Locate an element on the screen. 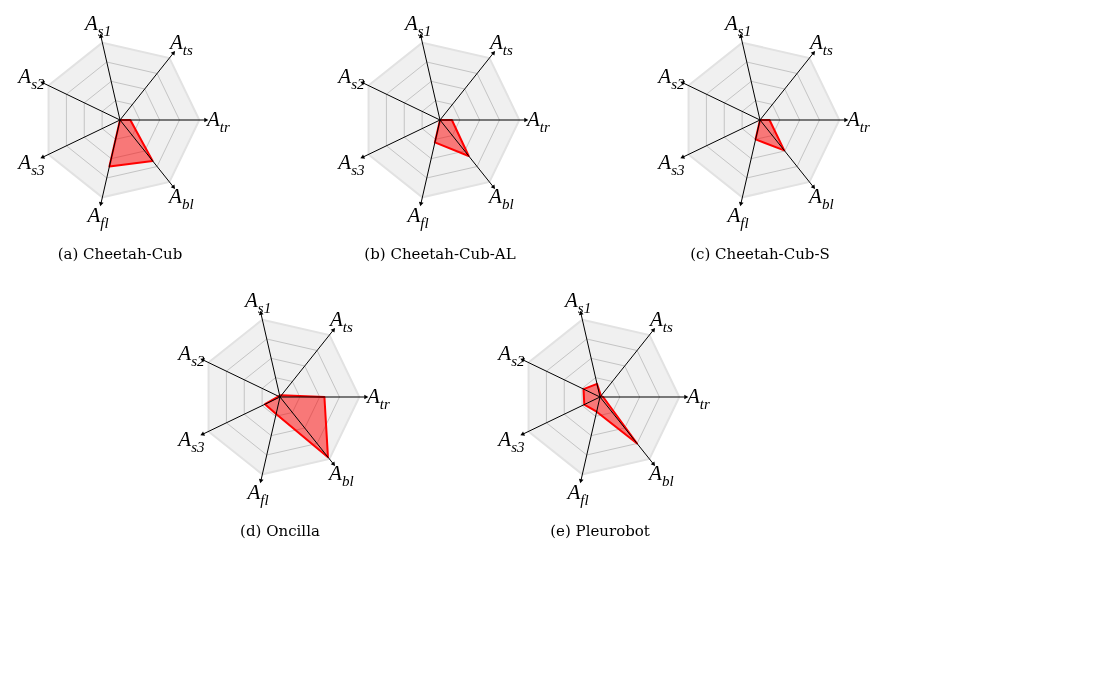 The width and height of the screenshot is (1111, 684). text: (a) Cheetah-Cub is located at coordinates (120, 254).